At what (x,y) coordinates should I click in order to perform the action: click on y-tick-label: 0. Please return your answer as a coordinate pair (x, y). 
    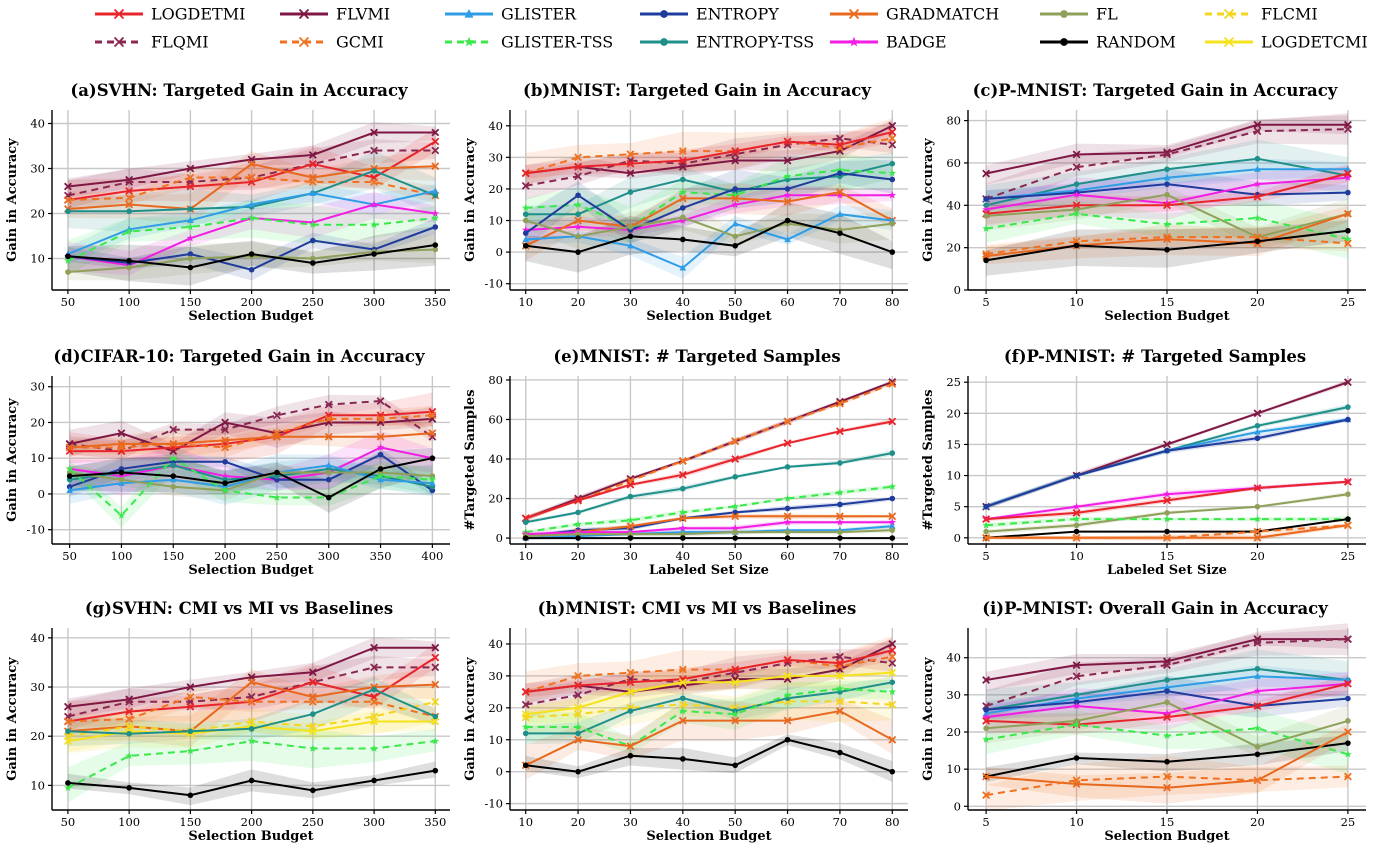
    Looking at the image, I should click on (957, 290).